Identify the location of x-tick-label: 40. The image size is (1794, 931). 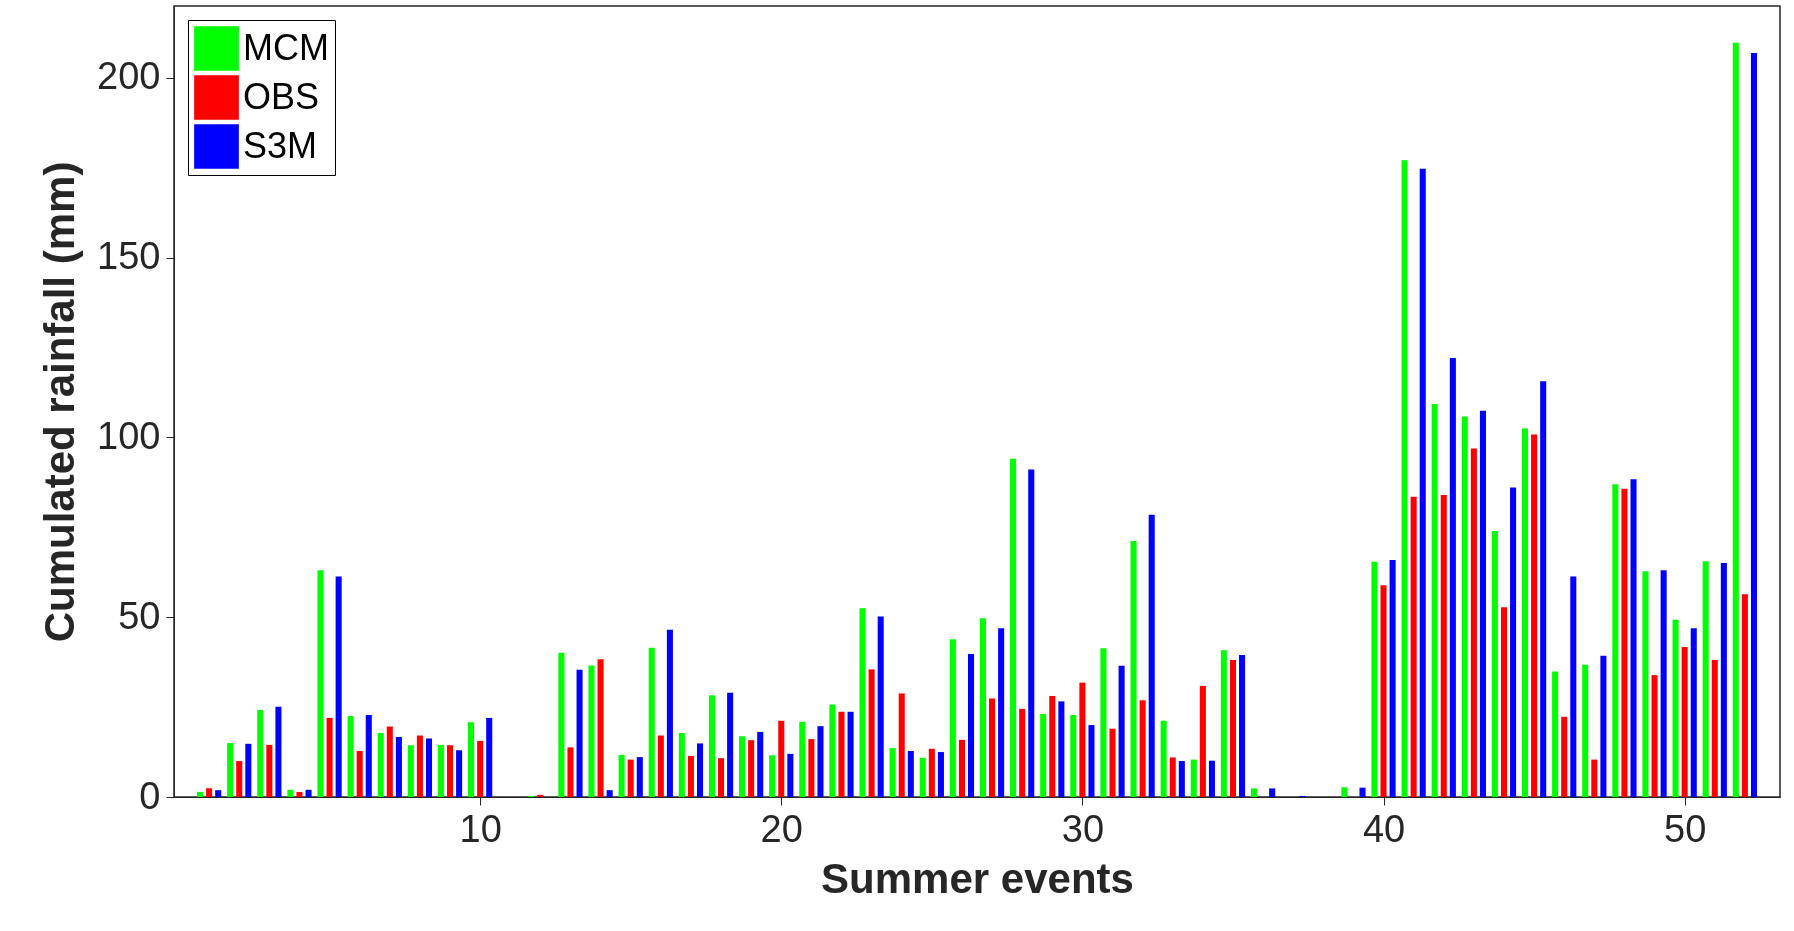
(1384, 828).